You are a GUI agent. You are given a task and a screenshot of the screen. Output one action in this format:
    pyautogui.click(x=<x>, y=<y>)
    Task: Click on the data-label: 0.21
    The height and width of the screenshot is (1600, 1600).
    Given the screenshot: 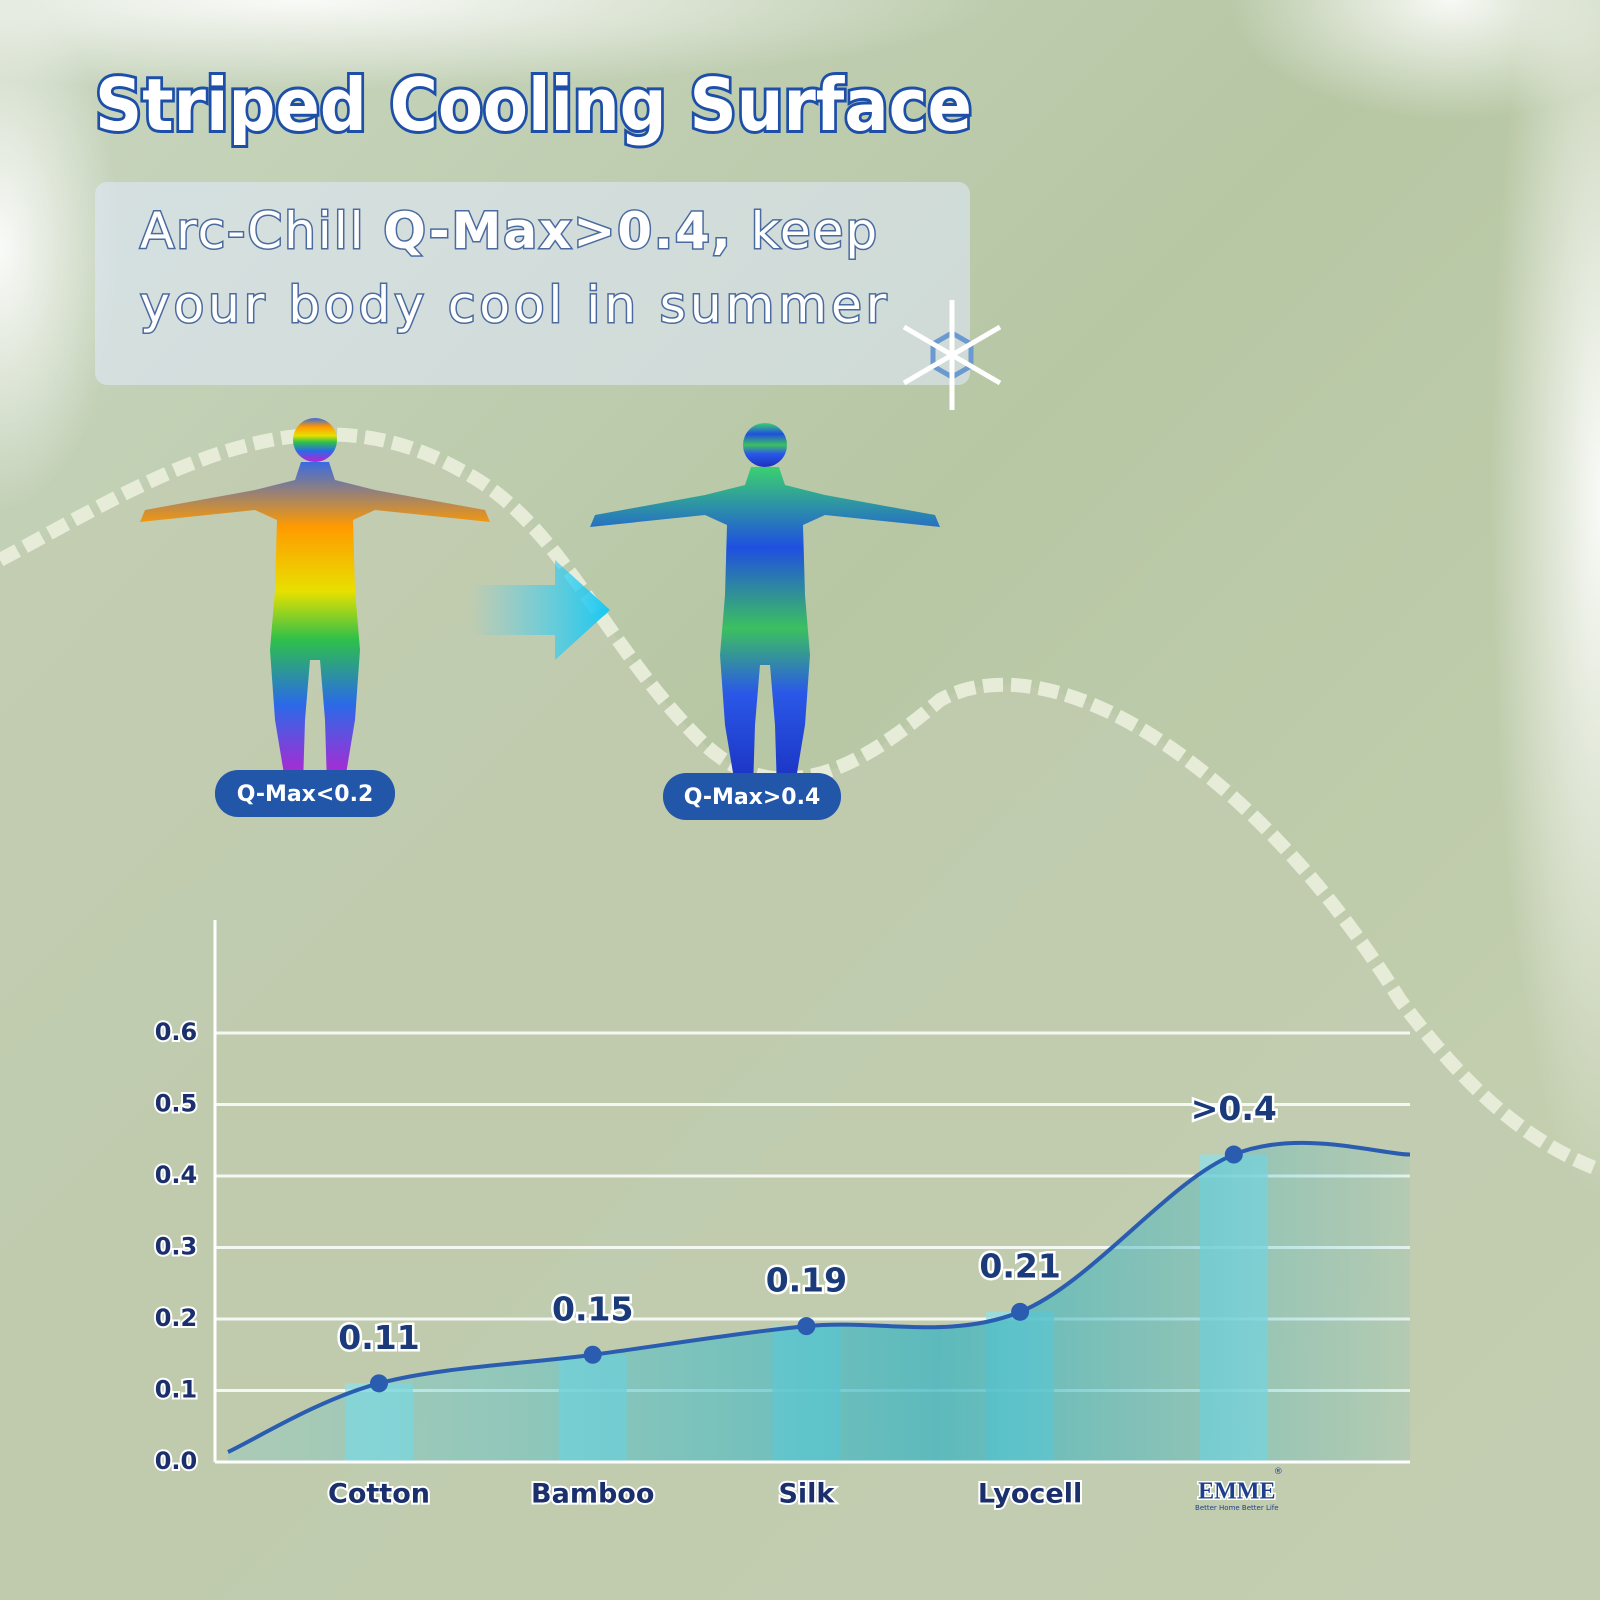 What is the action you would take?
    pyautogui.click(x=1019, y=1265)
    